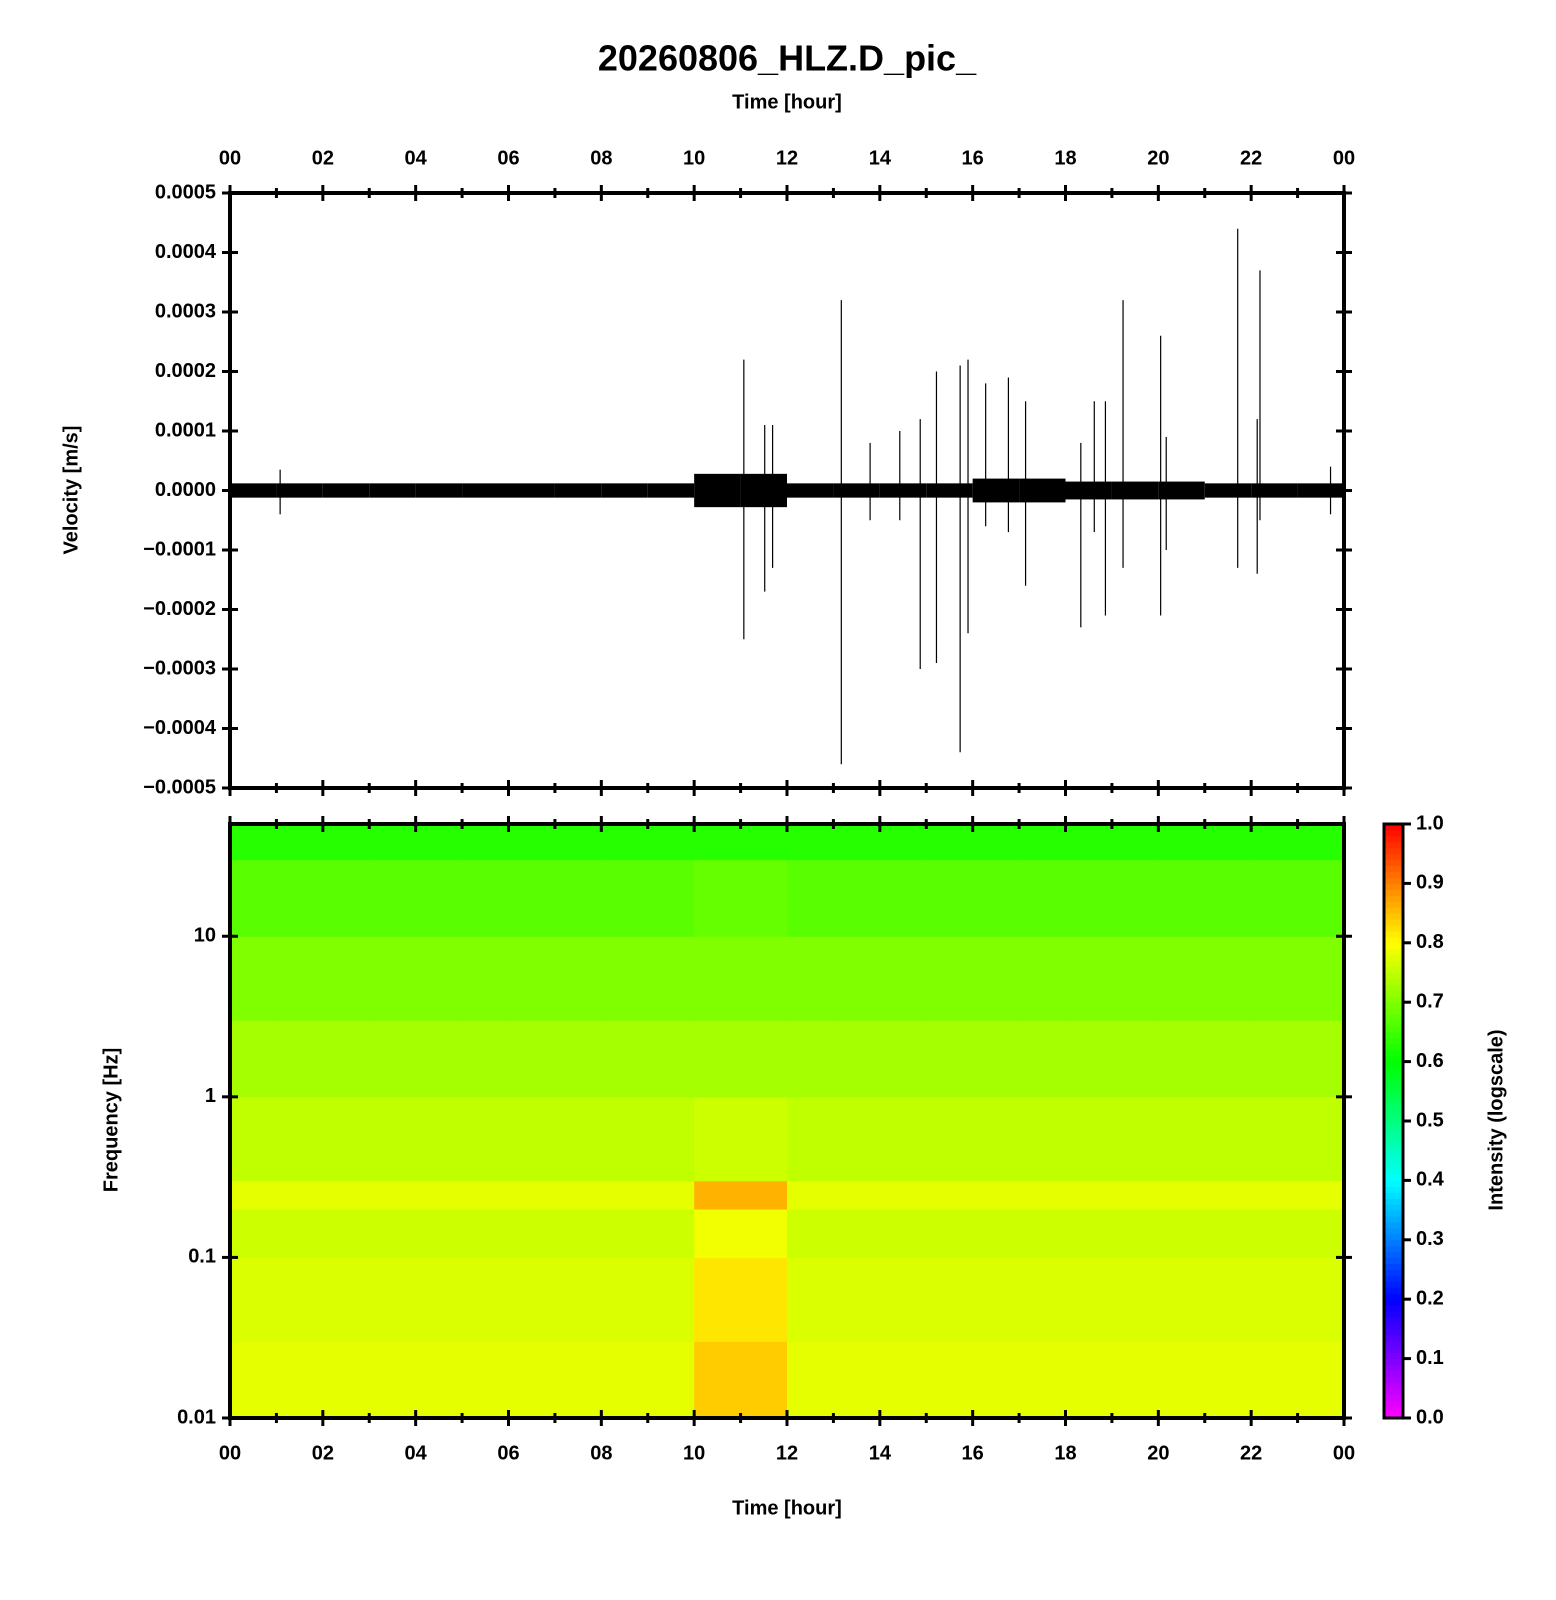 This screenshot has width=1556, height=1600. What do you see at coordinates (880, 1453) in the screenshot?
I see `x-tick-label: 14` at bounding box center [880, 1453].